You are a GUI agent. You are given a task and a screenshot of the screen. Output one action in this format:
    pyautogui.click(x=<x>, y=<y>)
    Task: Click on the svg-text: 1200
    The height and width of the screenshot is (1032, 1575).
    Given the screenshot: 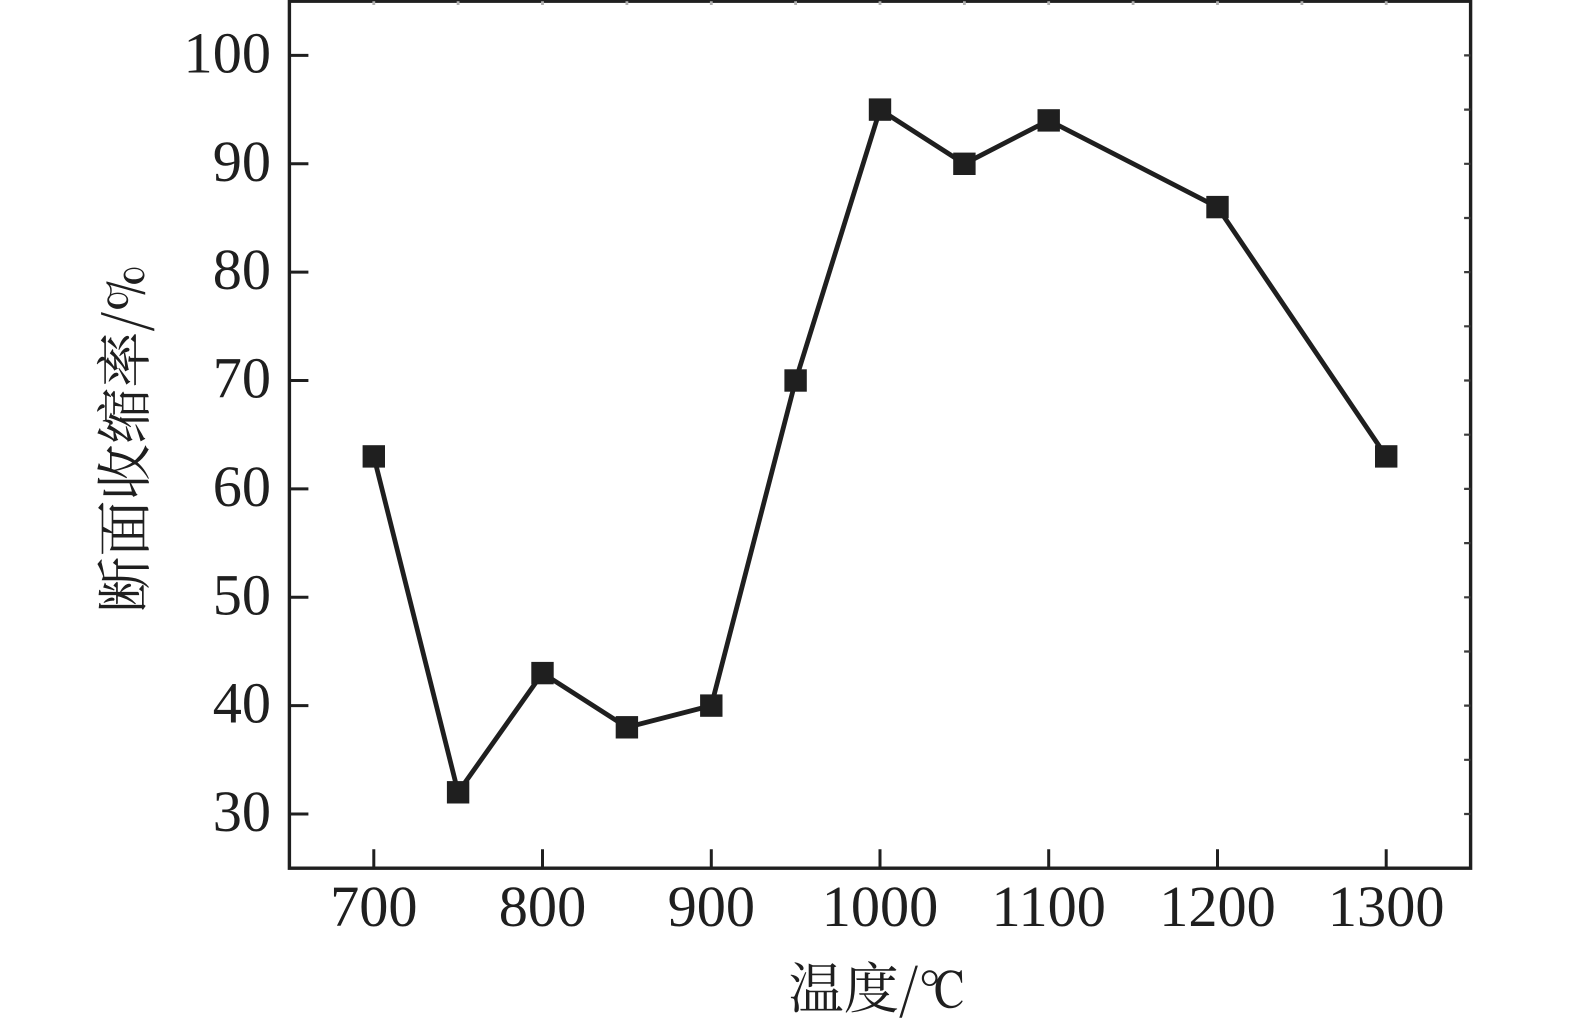 What is the action you would take?
    pyautogui.click(x=1217, y=906)
    